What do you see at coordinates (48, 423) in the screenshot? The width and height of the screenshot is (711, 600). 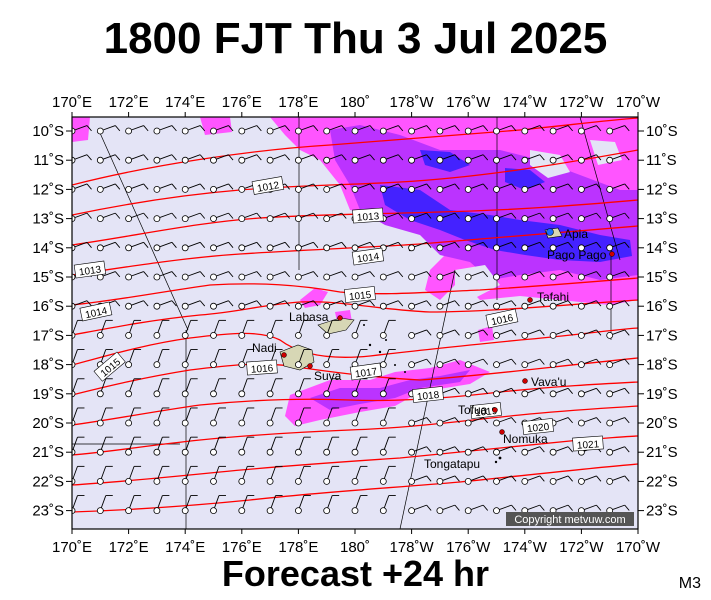 I see `lat-tick-label: 20˚S` at bounding box center [48, 423].